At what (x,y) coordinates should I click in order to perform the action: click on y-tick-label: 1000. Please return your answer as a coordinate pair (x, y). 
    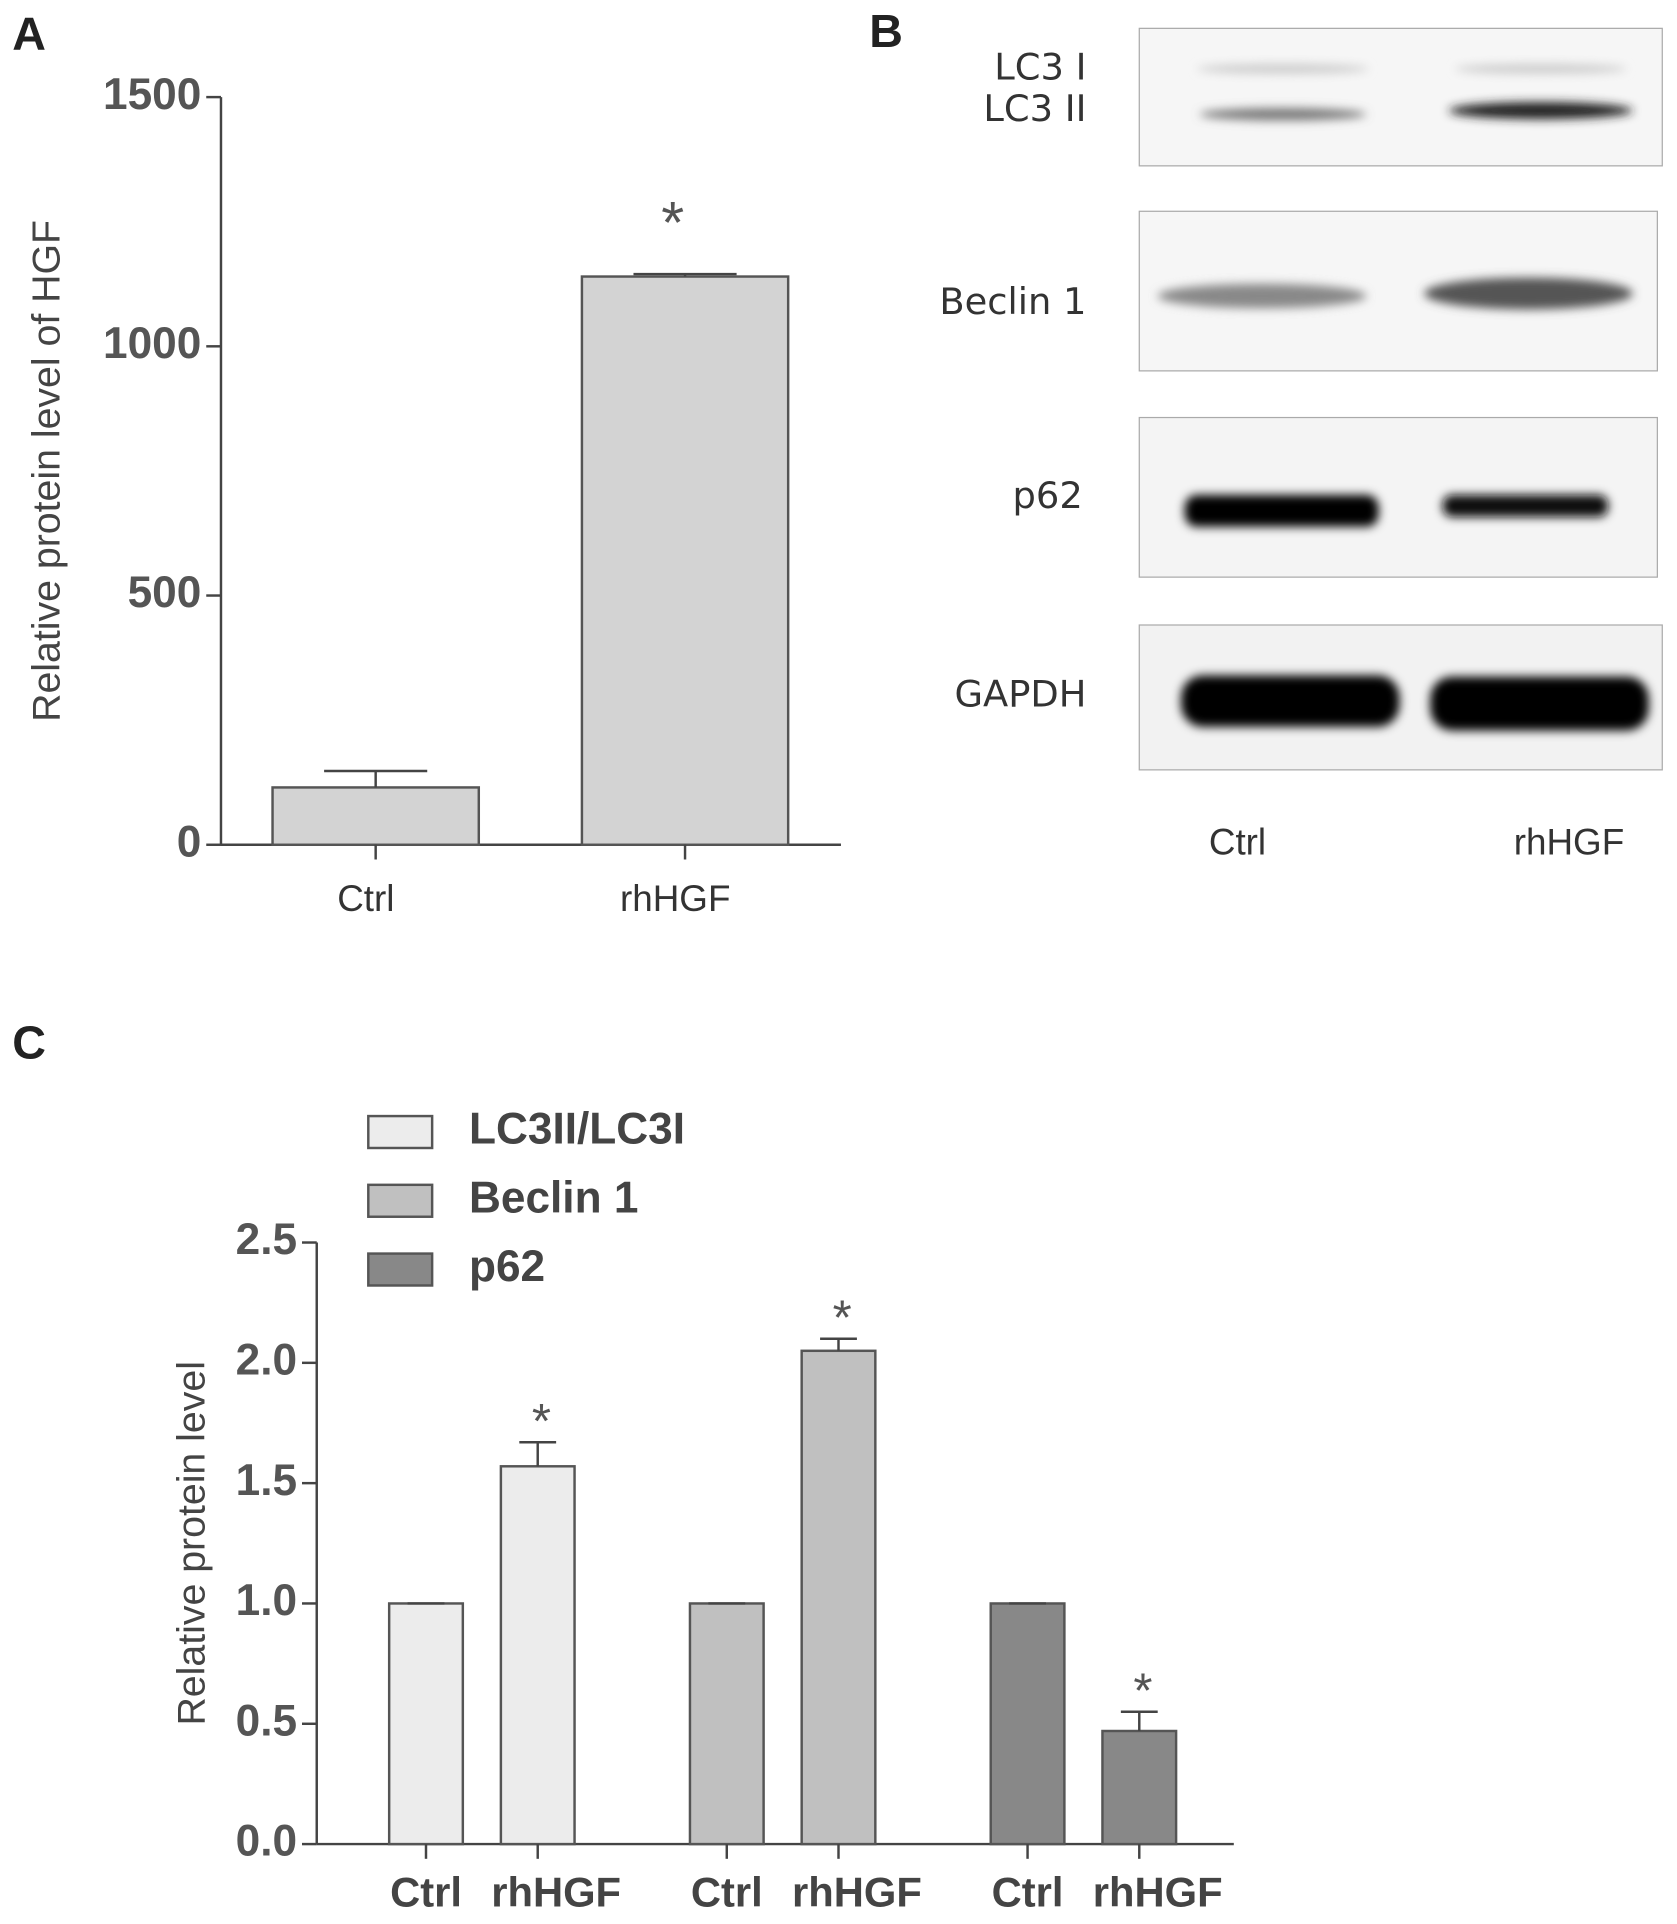
    Looking at the image, I should click on (152, 343).